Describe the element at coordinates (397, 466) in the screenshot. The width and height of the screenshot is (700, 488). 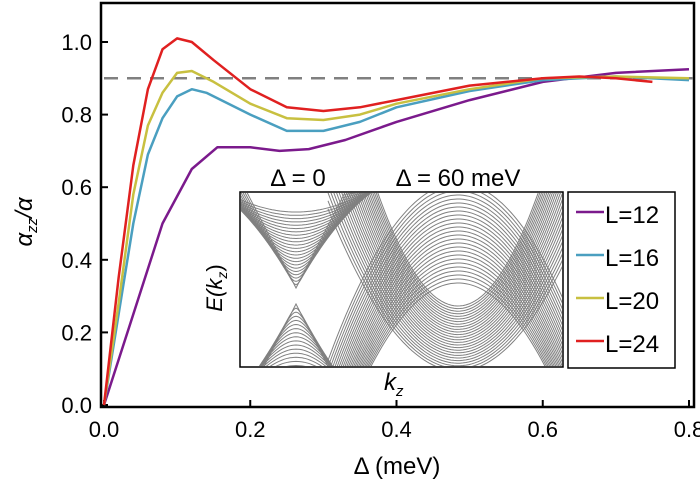
I see `x-axis-label: Δ (meV)` at that location.